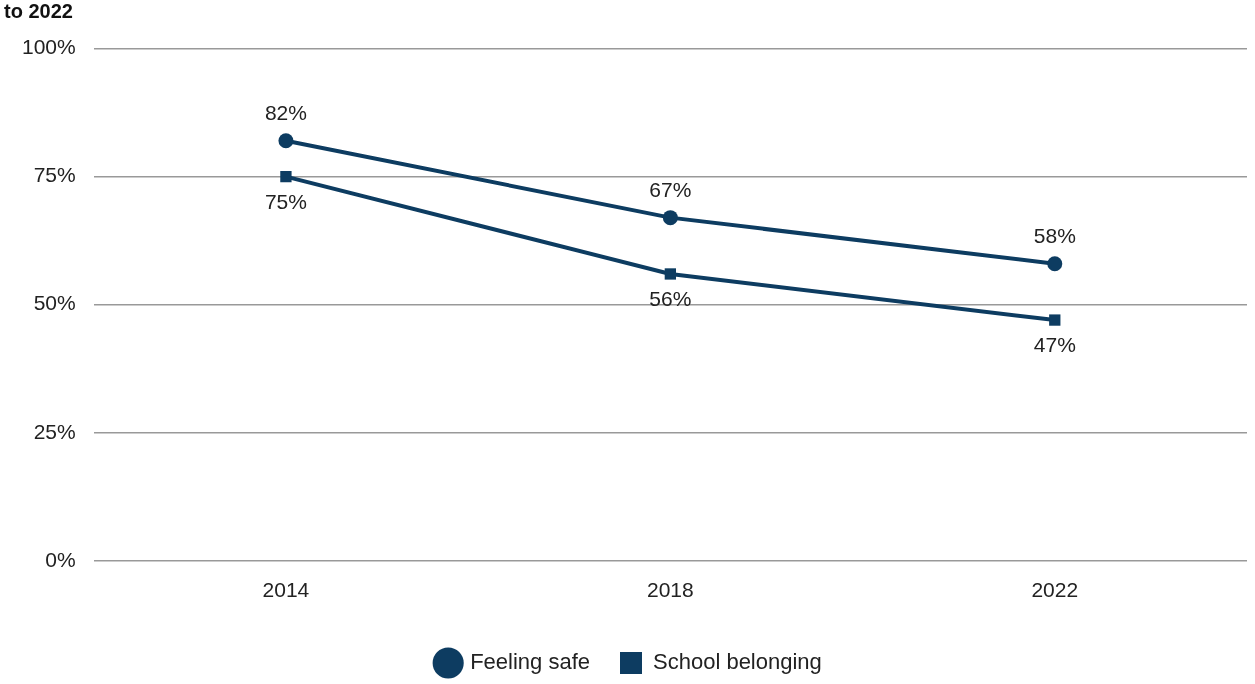 The width and height of the screenshot is (1255, 684). Describe the element at coordinates (1054, 236) in the screenshot. I see `data-label: 58%` at that location.